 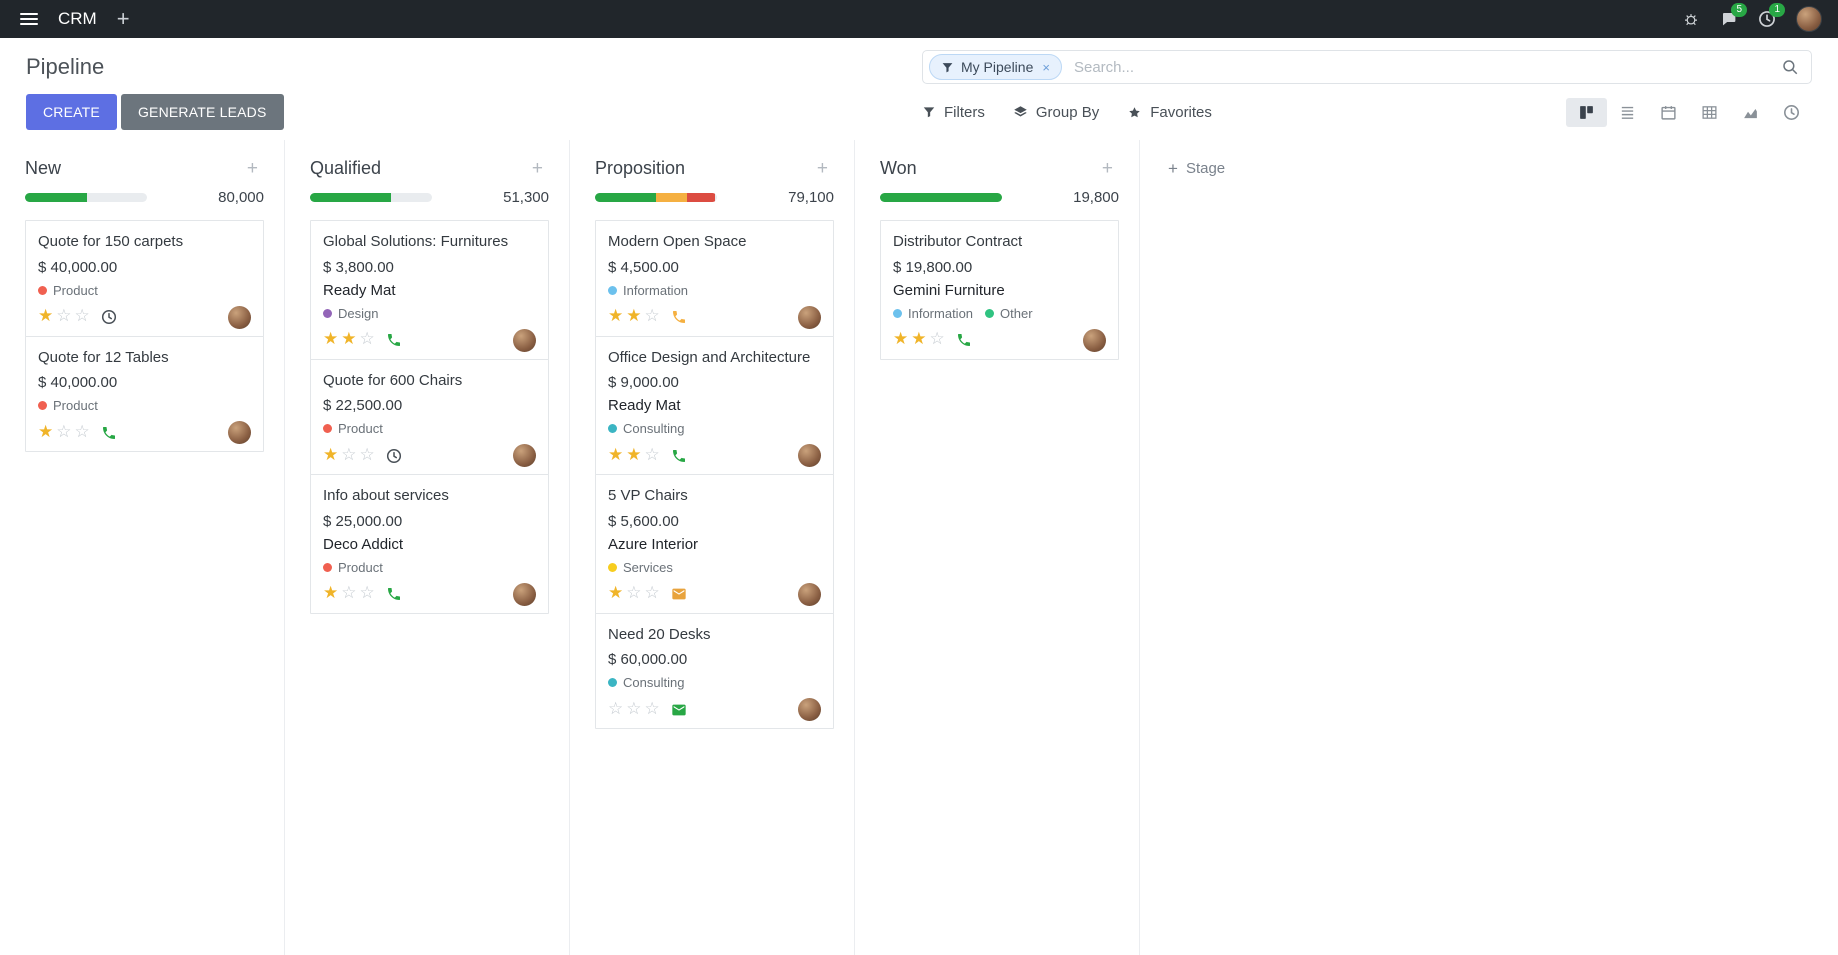 What do you see at coordinates (1169, 112) in the screenshot?
I see `favorites-button: Favorites` at bounding box center [1169, 112].